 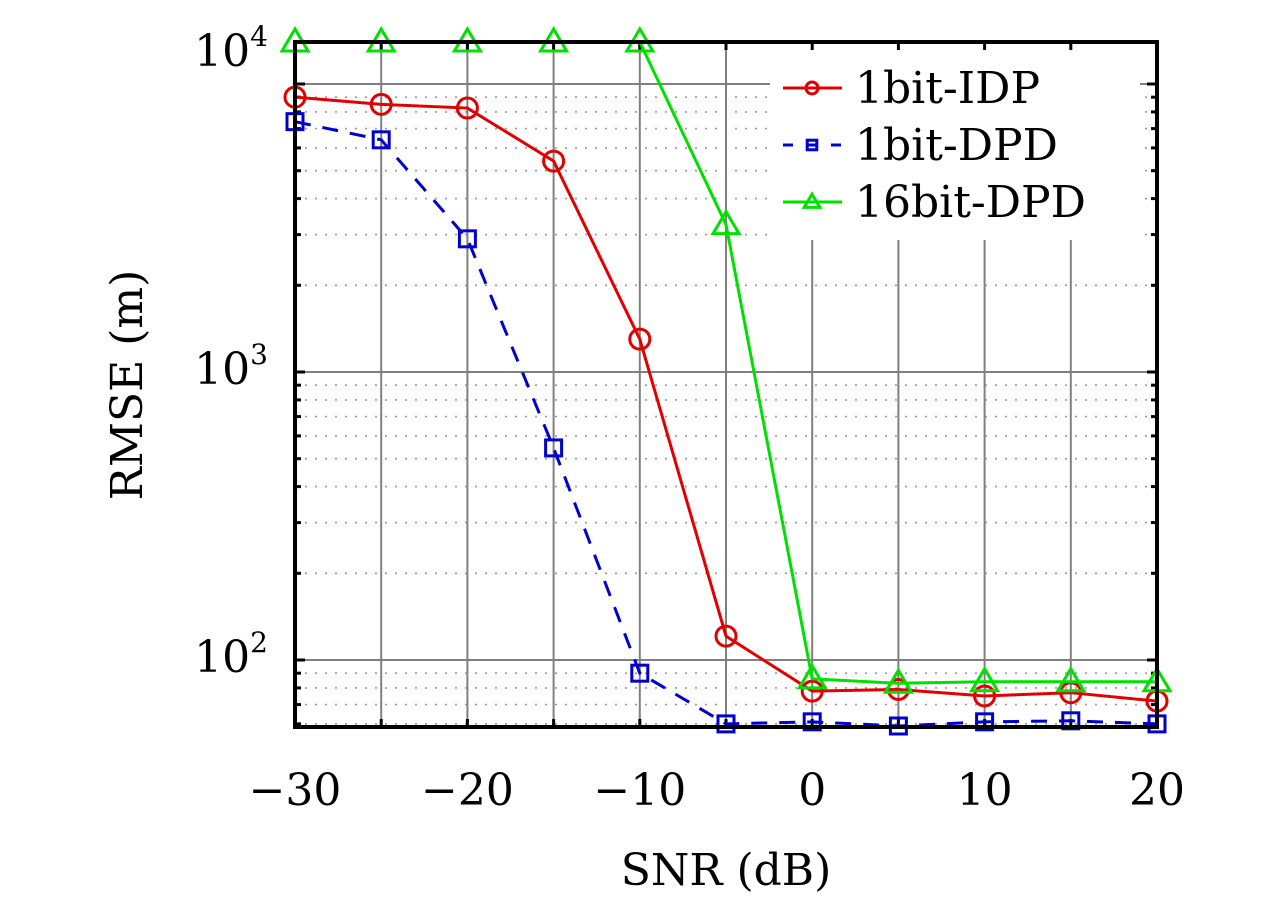 I want to click on y-tick-labels: 10² 10³ 10⁴, so click(x=231, y=351).